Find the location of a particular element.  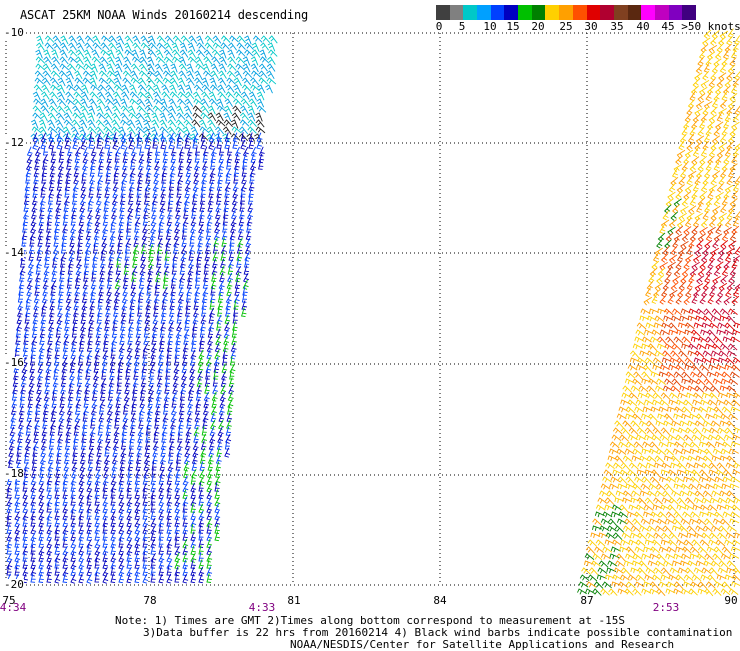

lat-label-18s: -18 is located at coordinates (14, 473).